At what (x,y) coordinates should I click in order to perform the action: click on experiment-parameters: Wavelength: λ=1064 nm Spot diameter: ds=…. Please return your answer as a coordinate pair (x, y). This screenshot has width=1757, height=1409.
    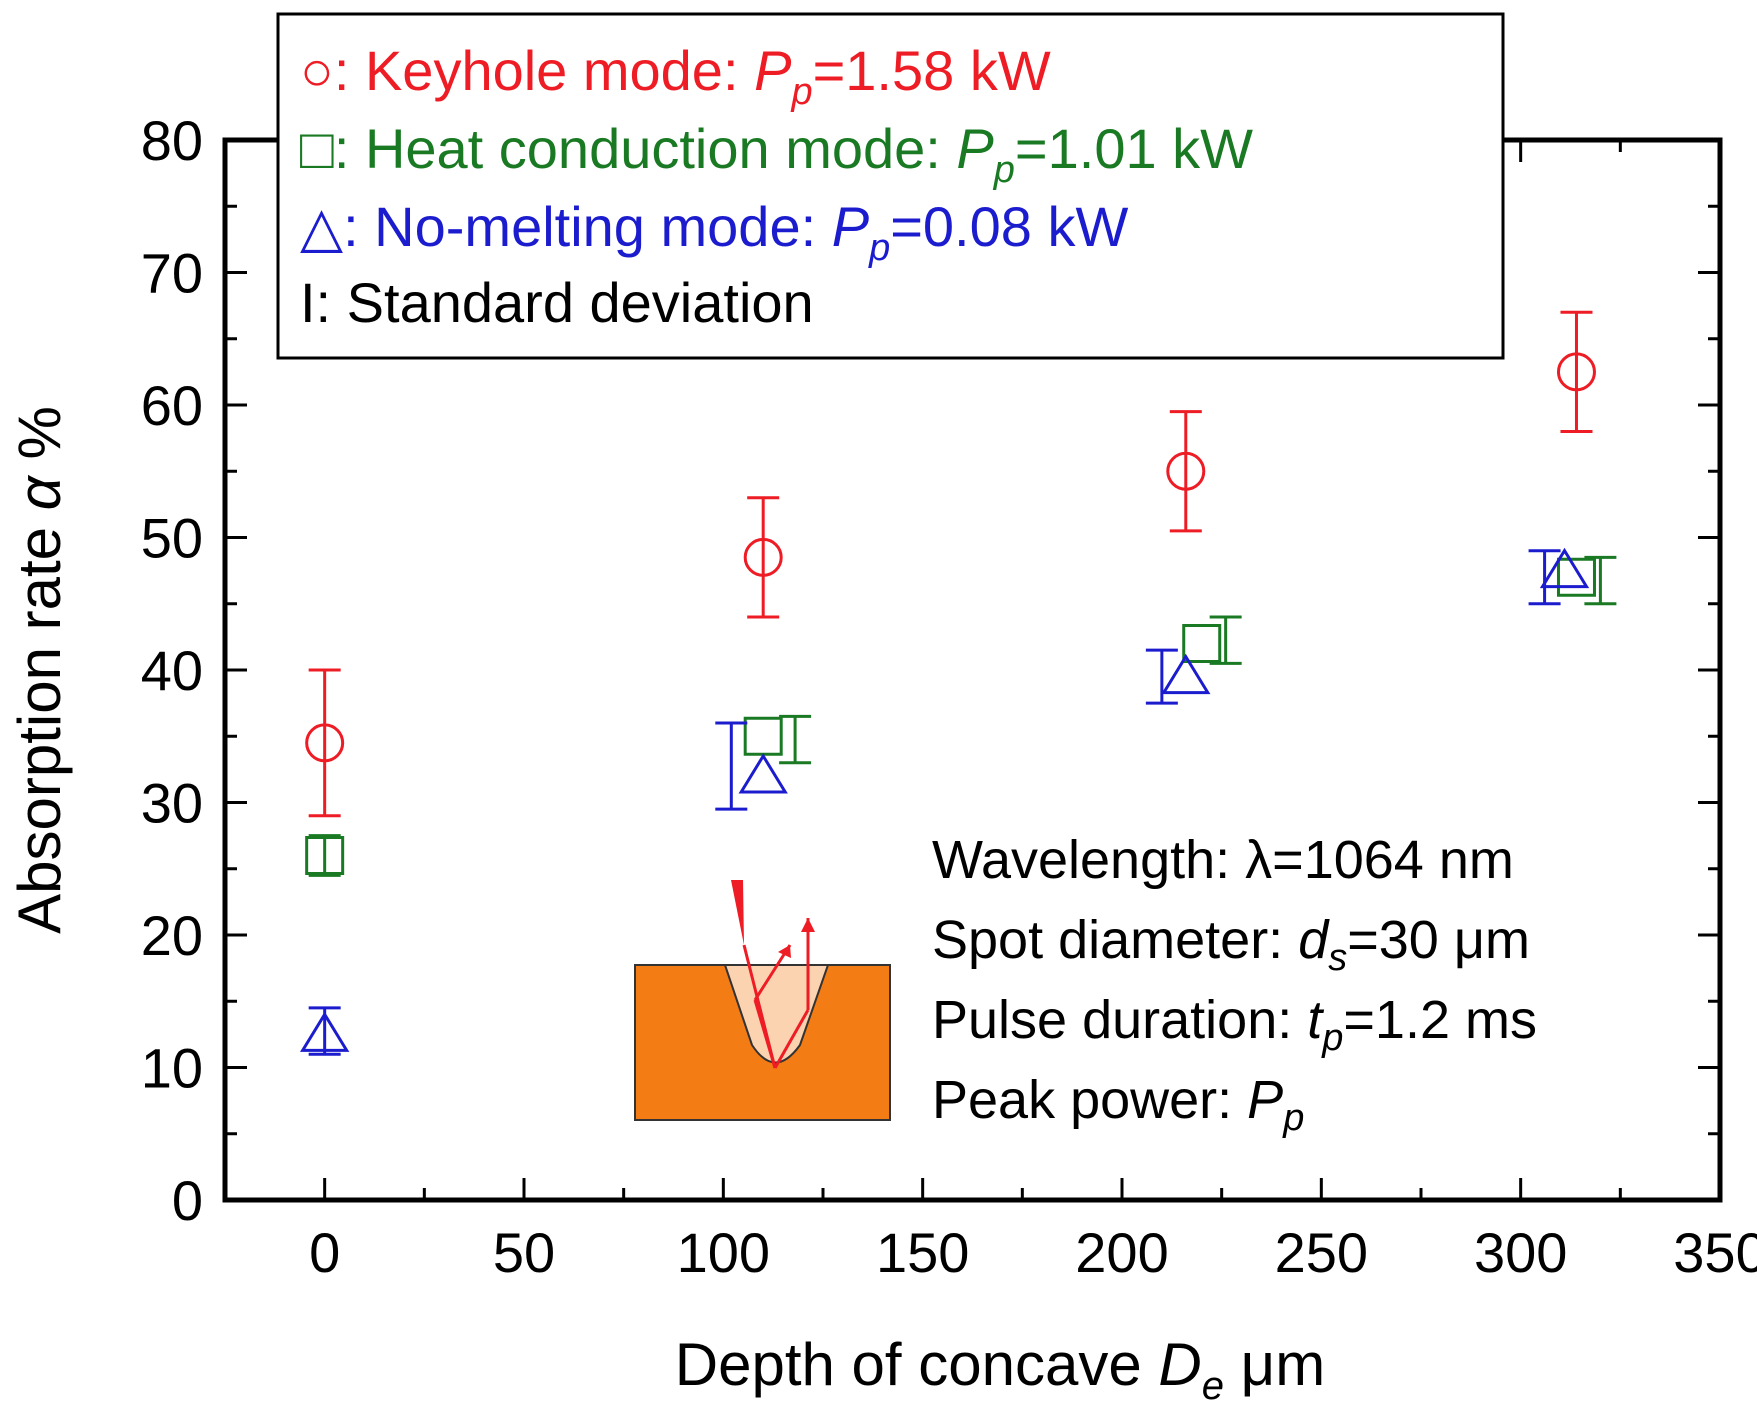
    Looking at the image, I should click on (1234, 984).